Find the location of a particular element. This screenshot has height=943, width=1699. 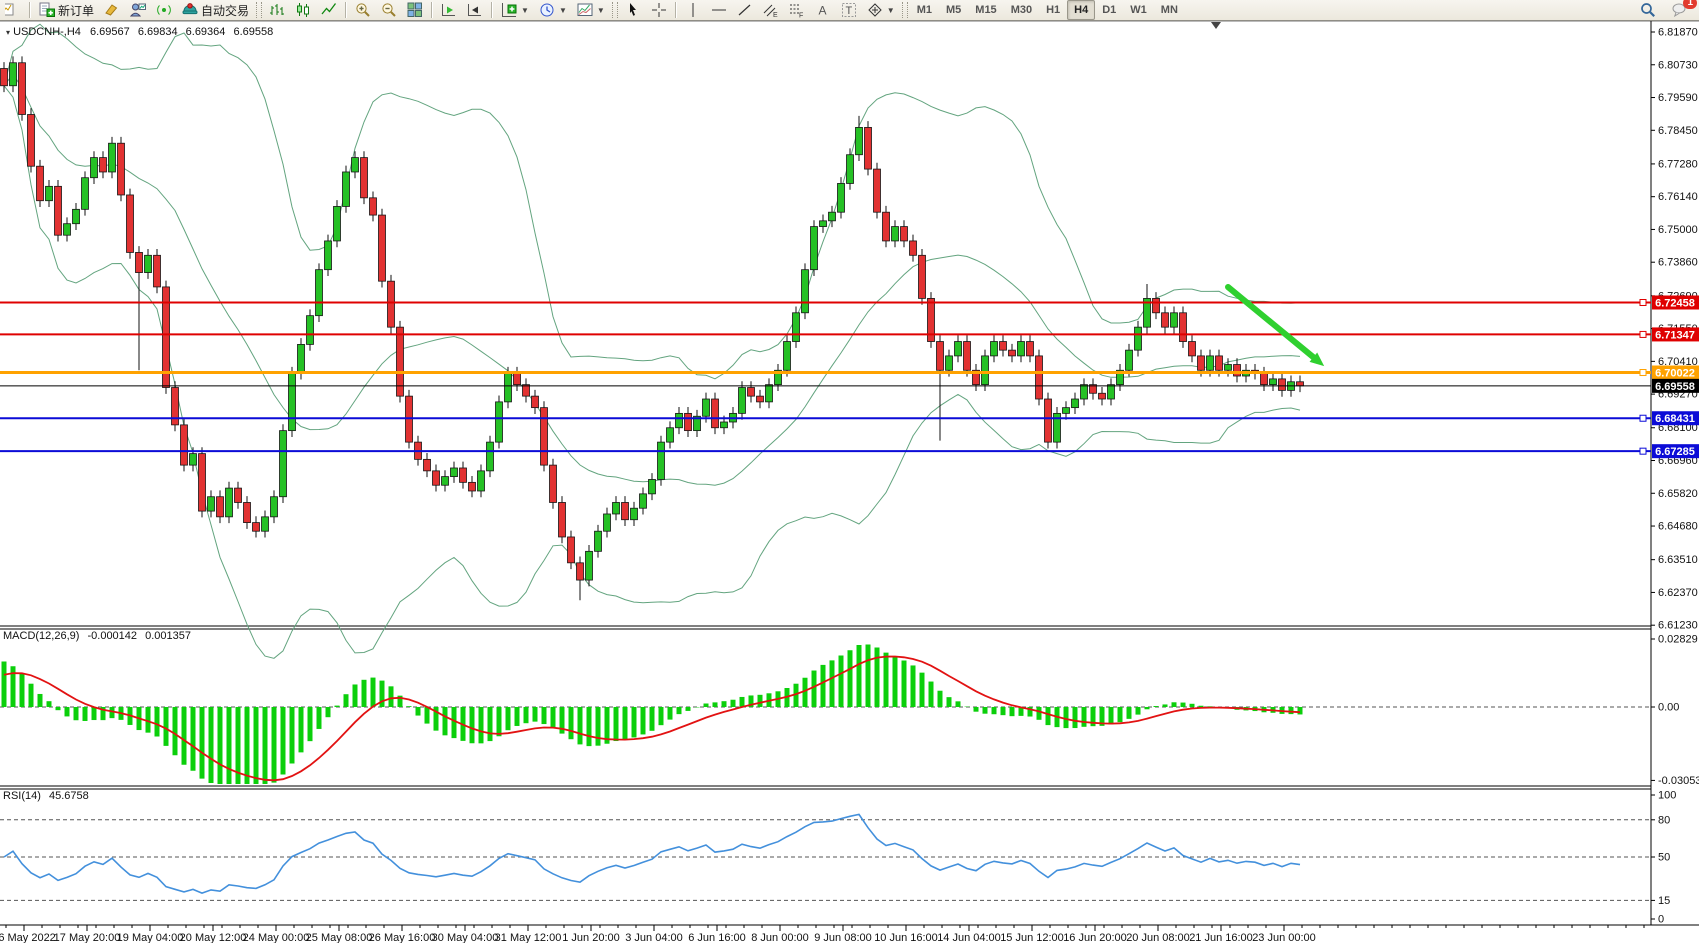

toolbar-button-templates: ▼ is located at coordinates (591, 10).